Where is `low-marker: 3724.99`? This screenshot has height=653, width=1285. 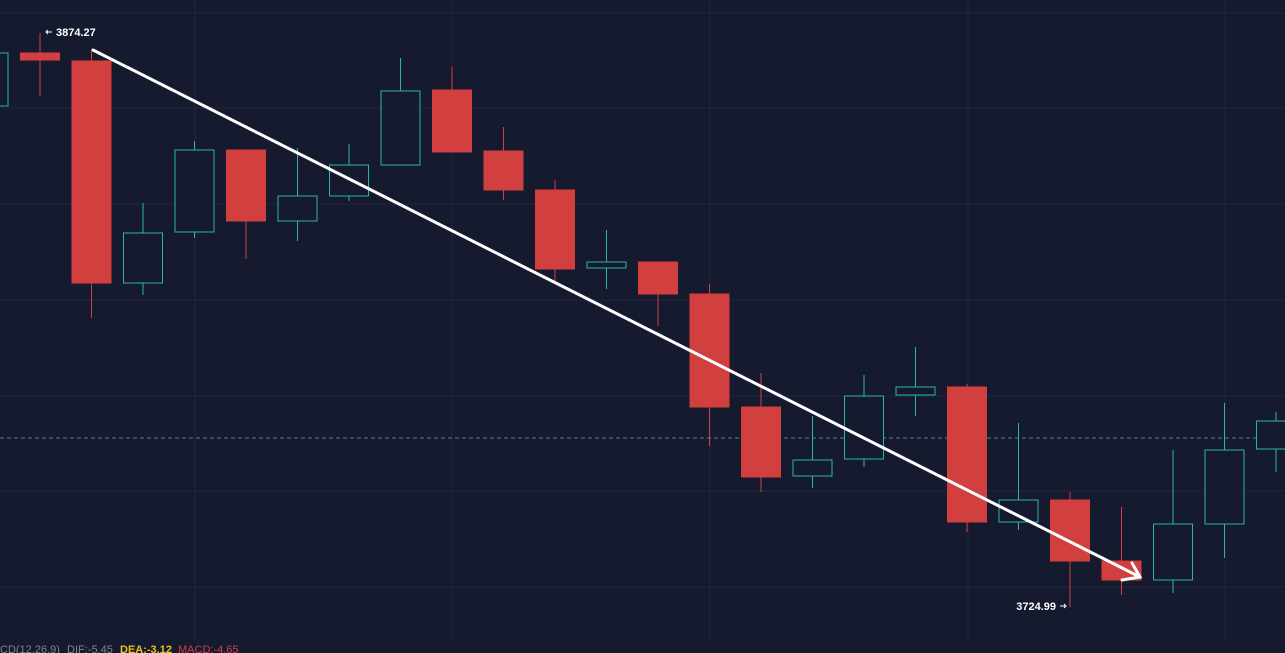 low-marker: 3724.99 is located at coordinates (1036, 607).